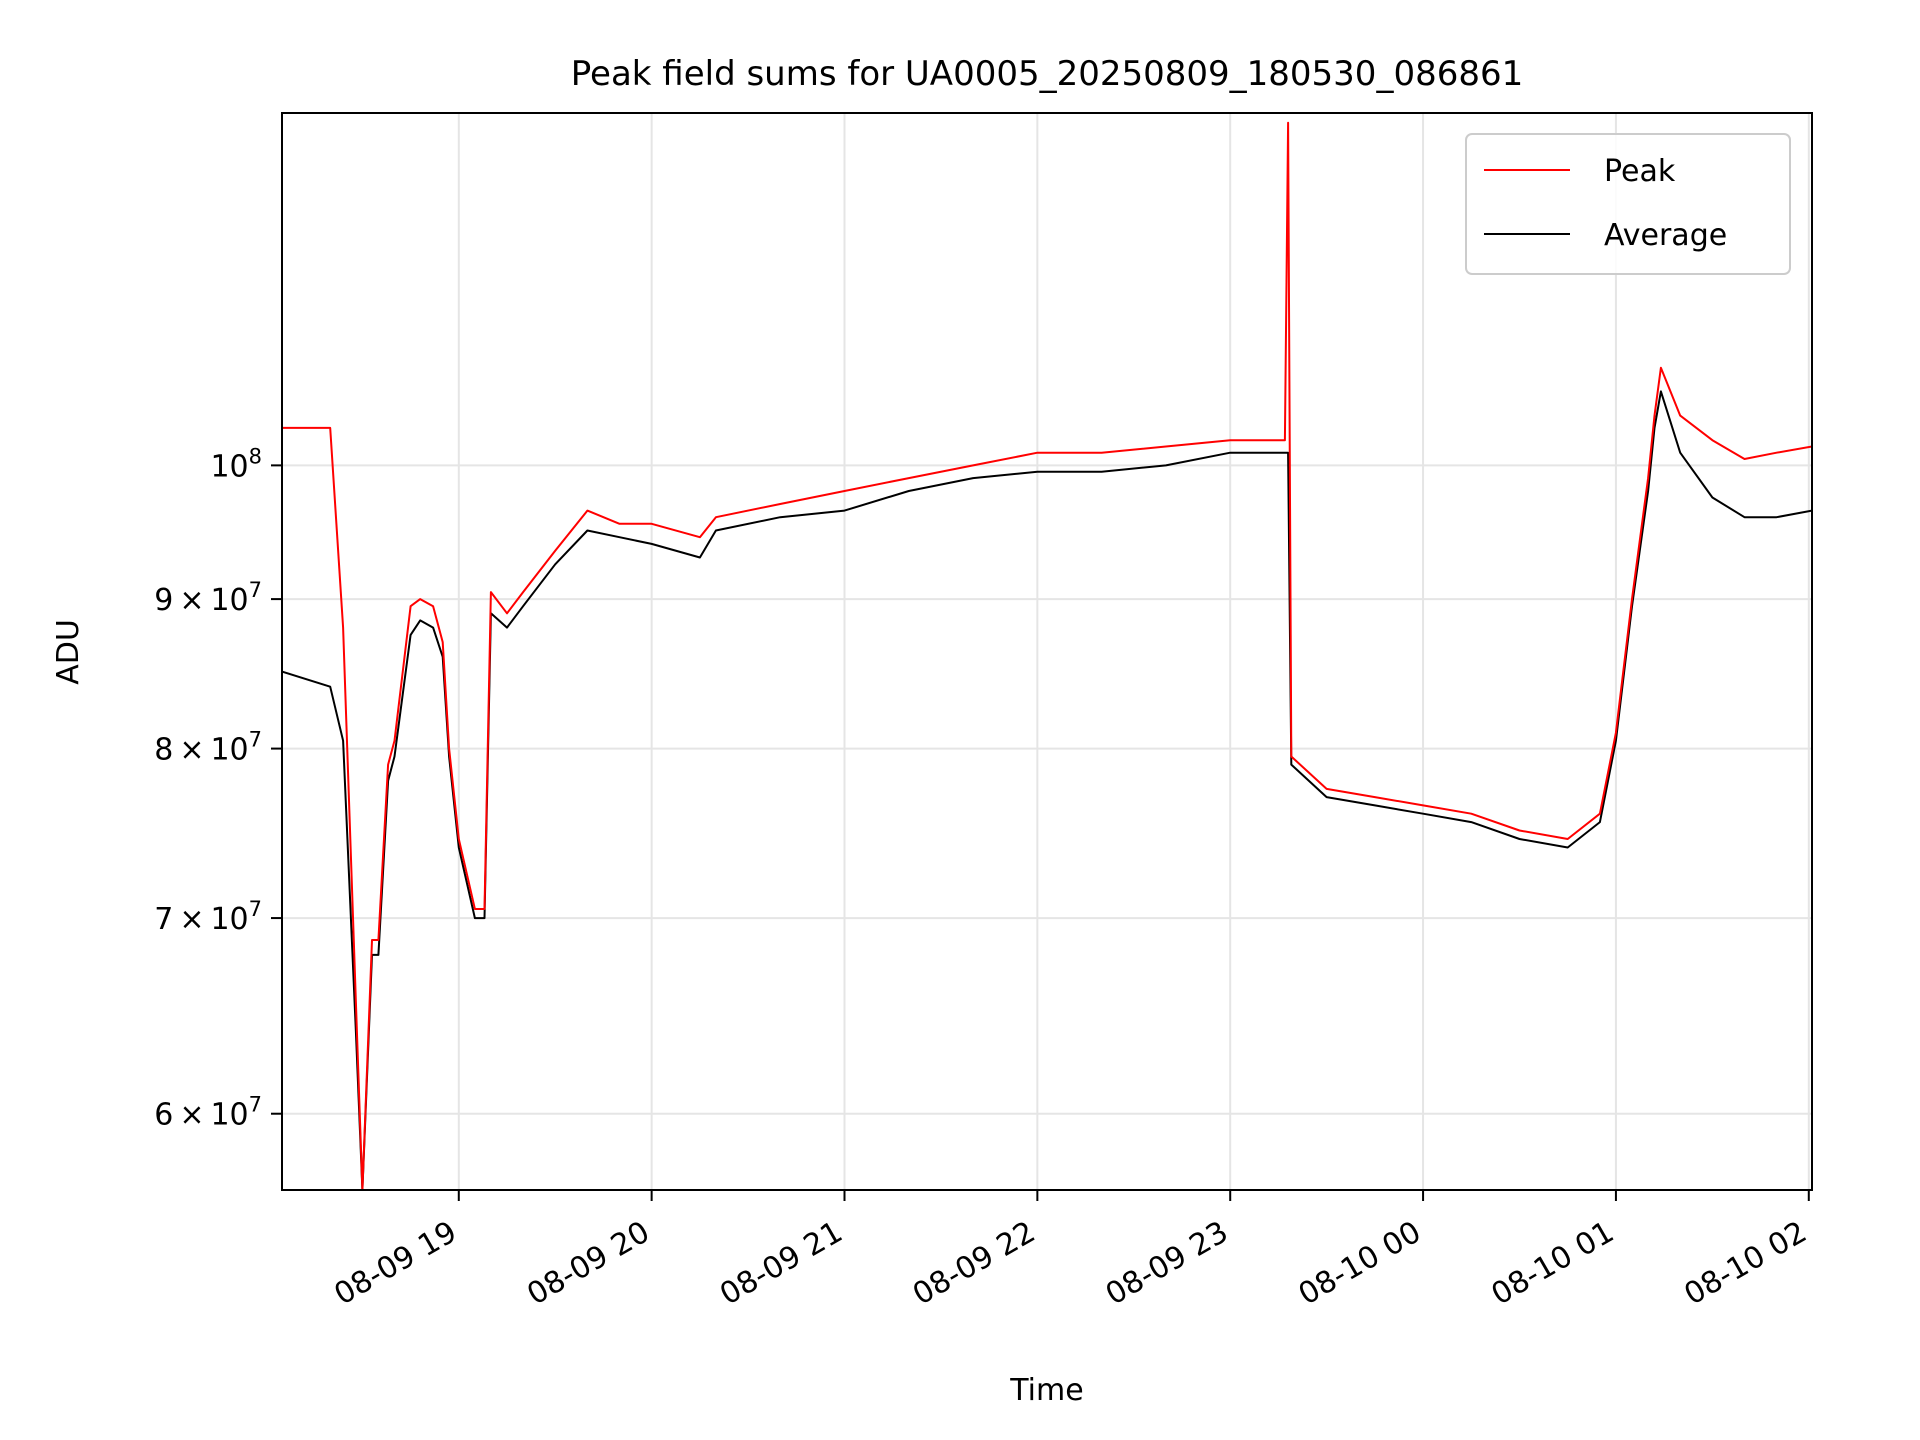  I want to click on x-axis-label: Time, so click(1046, 1390).